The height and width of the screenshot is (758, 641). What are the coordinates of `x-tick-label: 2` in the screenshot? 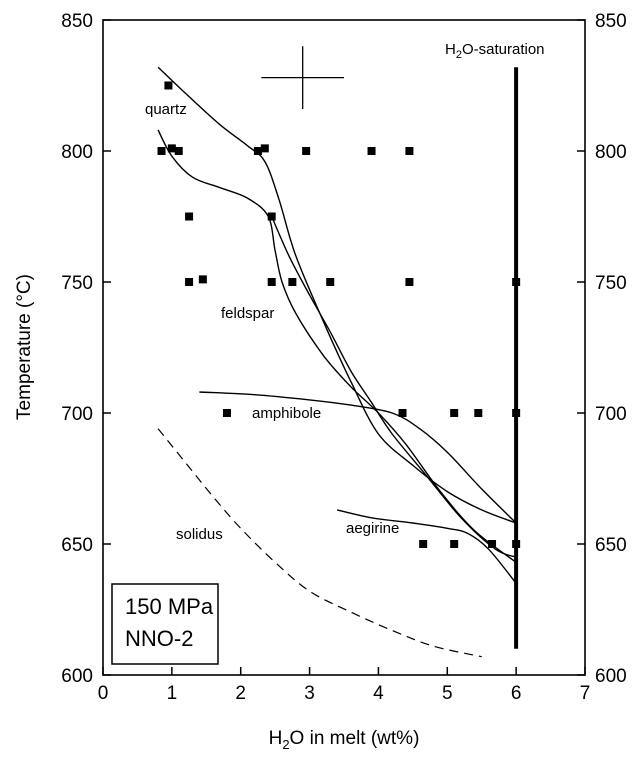 It's located at (240, 693).